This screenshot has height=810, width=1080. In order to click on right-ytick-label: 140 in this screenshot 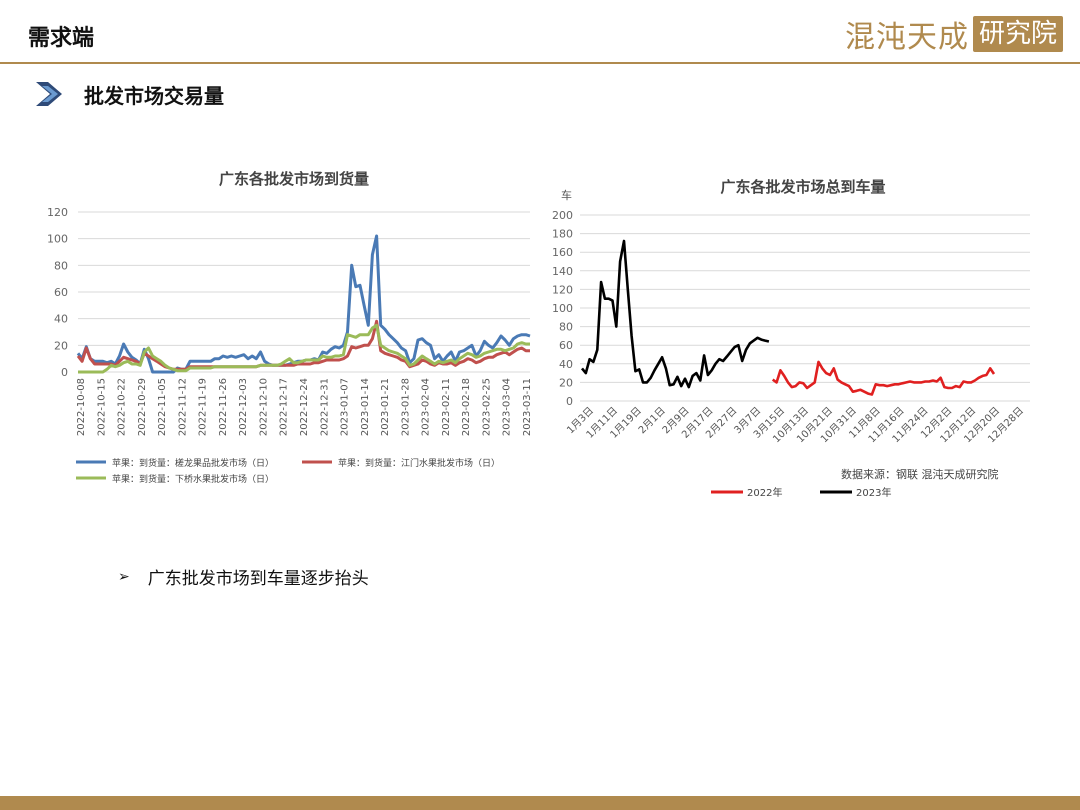, I will do `click(562, 271)`.